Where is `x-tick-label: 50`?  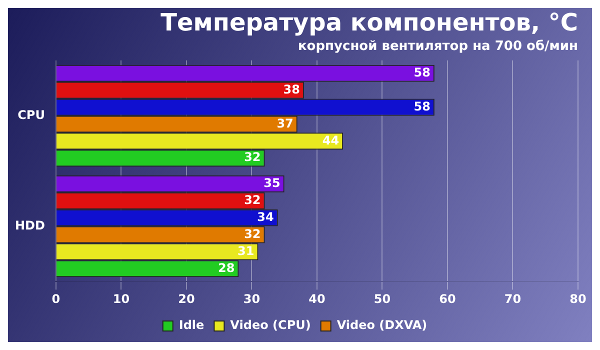 x-tick-label: 50 is located at coordinates (382, 299).